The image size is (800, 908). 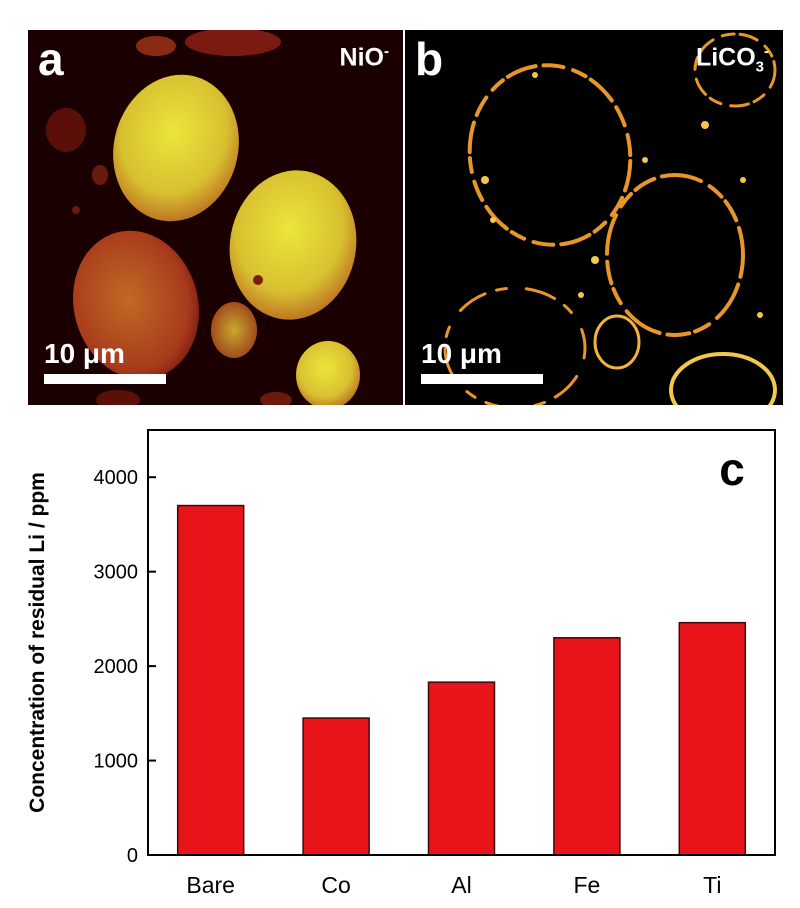 What do you see at coordinates (364, 57) in the screenshot?
I see `nio-ion-label: NiO-` at bounding box center [364, 57].